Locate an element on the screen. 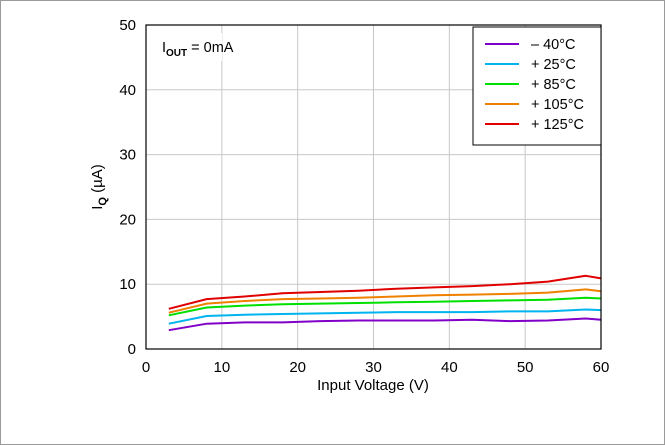  y-tick-label: 20 is located at coordinates (127, 219).